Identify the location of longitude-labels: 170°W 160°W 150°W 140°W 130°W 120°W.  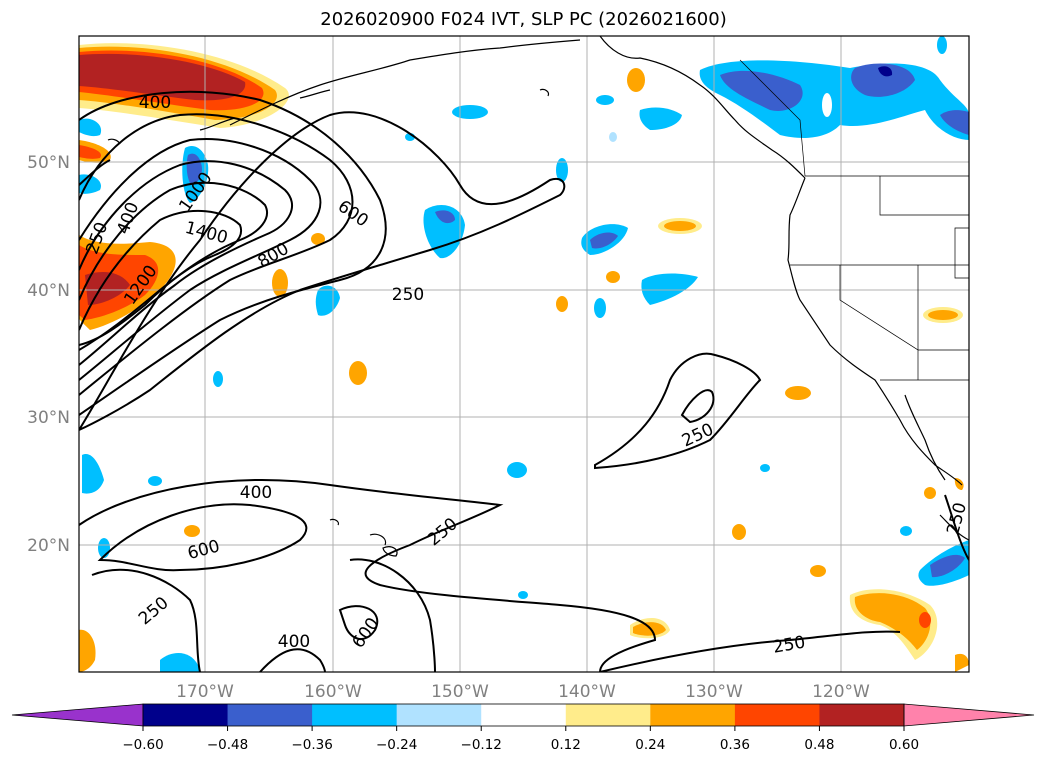
(523, 692).